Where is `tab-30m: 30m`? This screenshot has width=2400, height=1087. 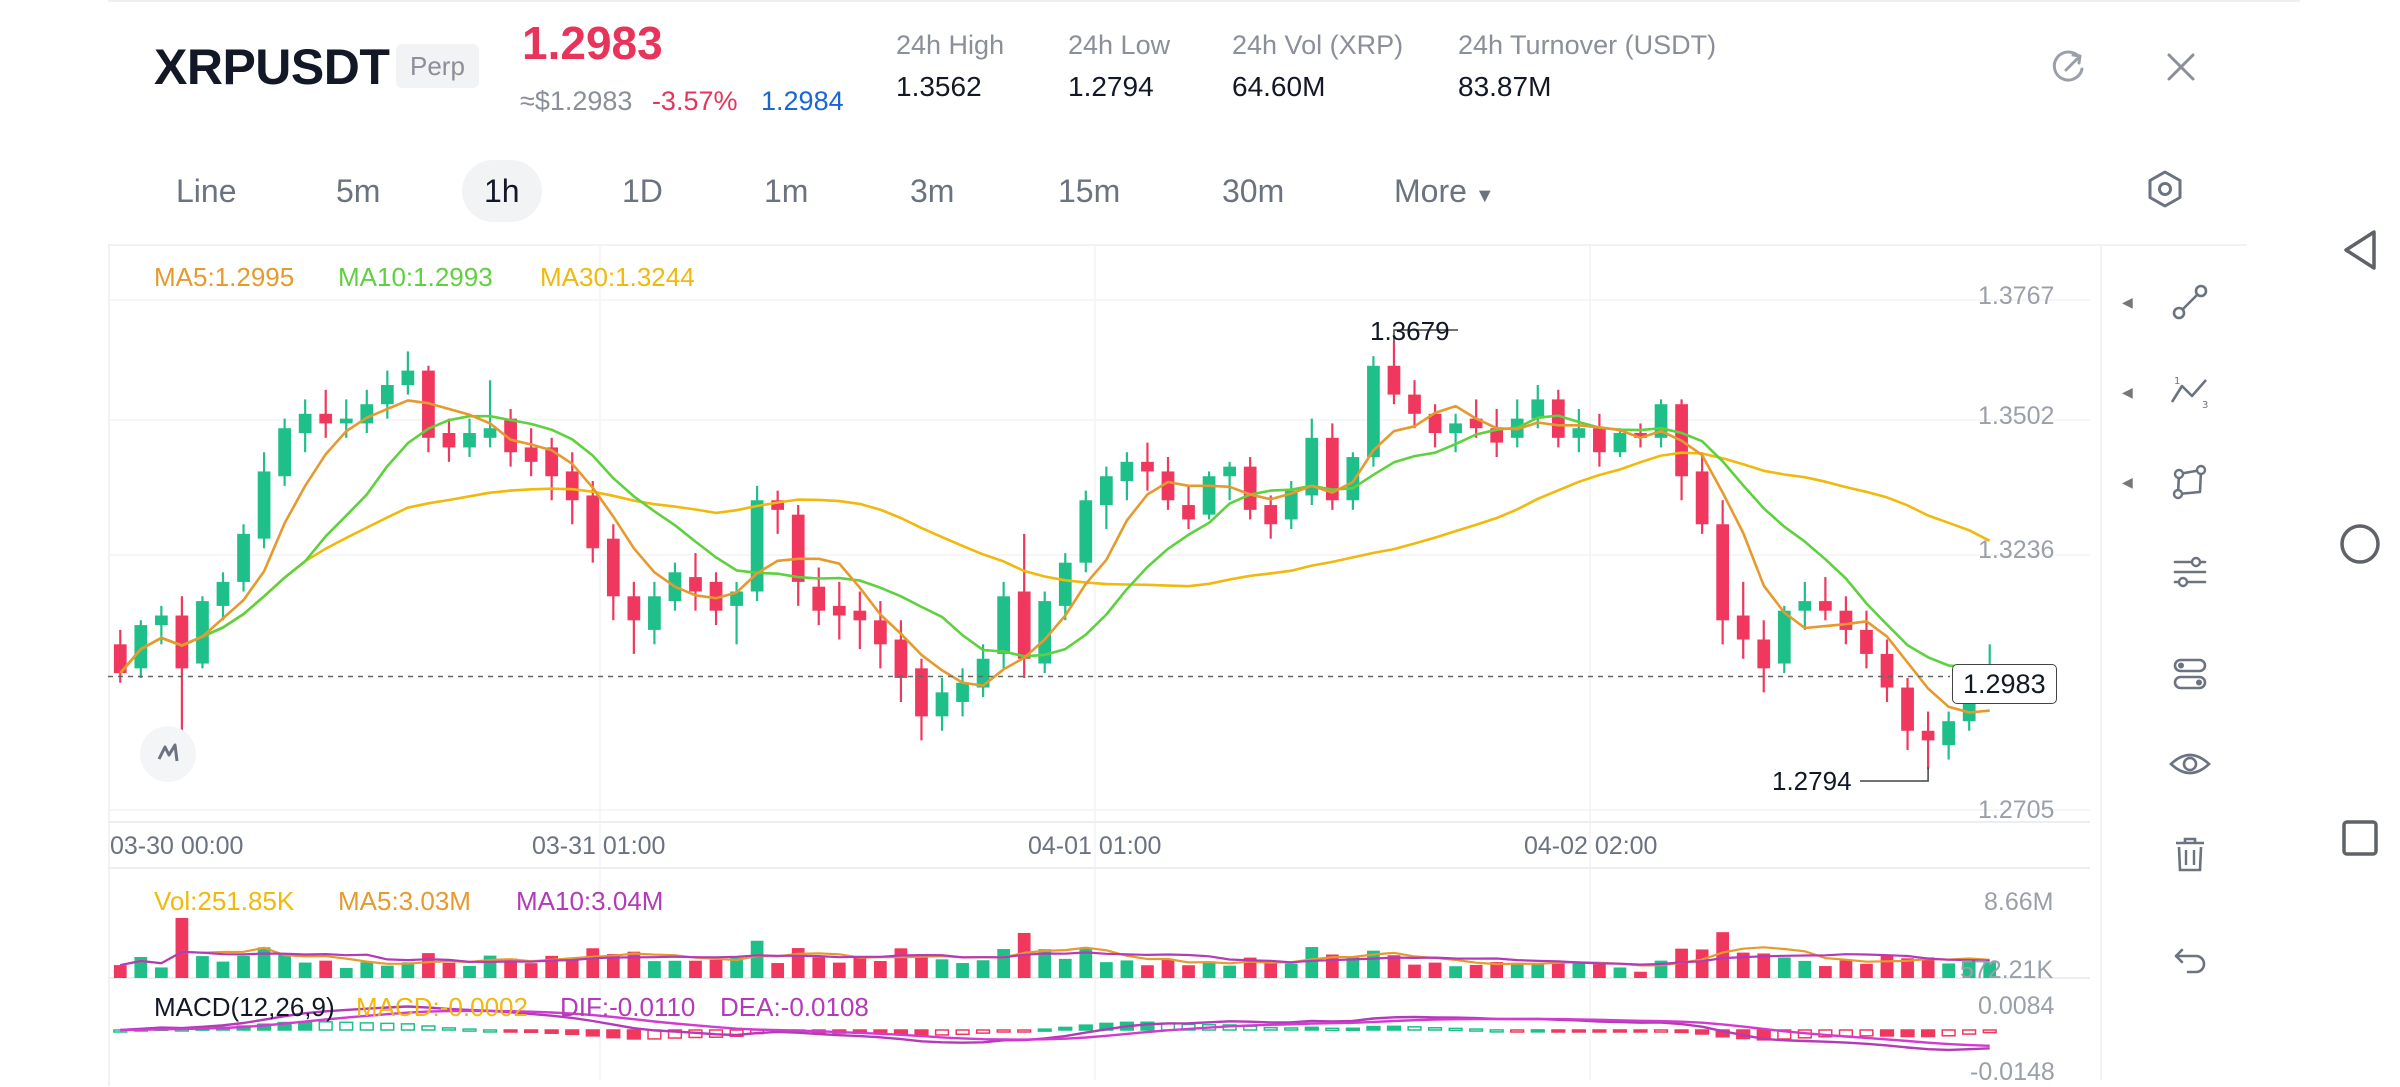 tab-30m: 30m is located at coordinates (1253, 191).